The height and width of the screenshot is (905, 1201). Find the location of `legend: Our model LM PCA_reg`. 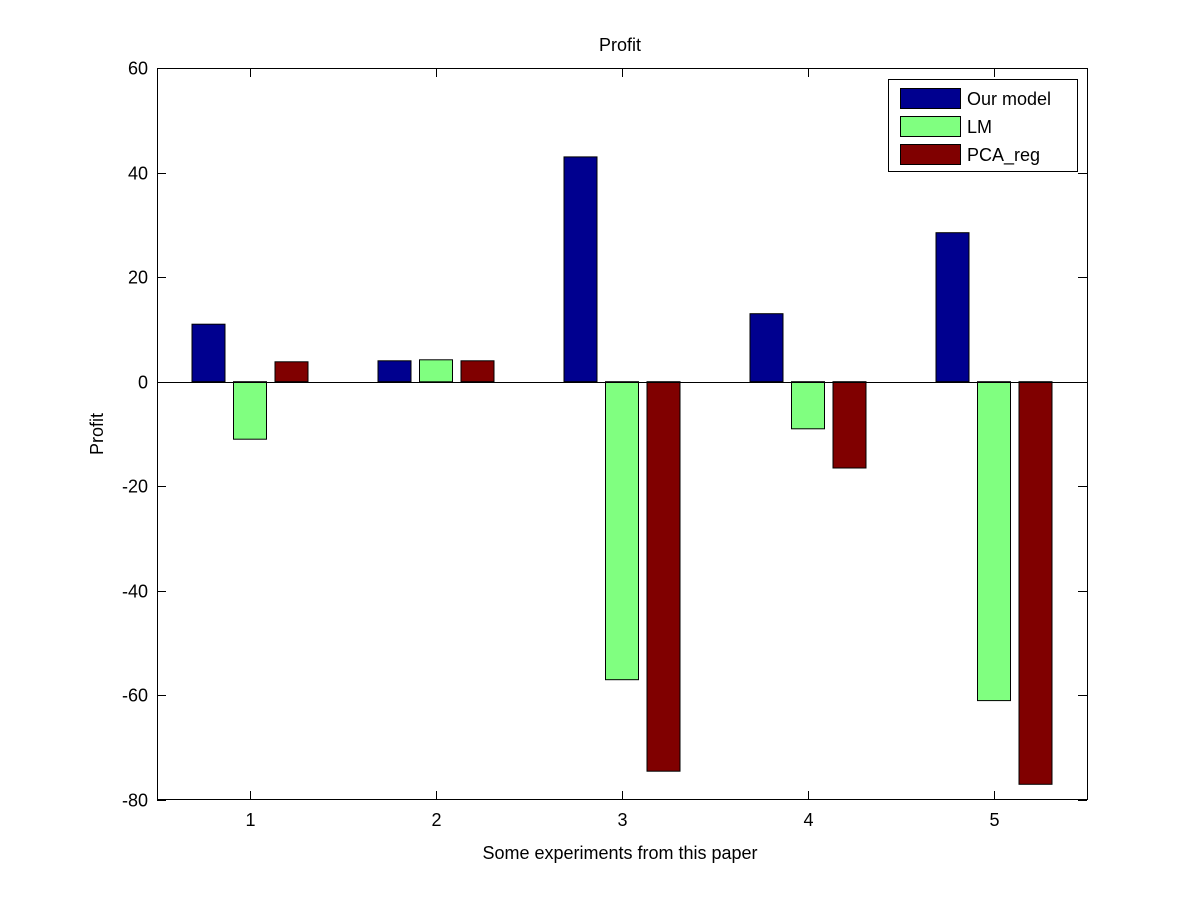

legend: Our model LM PCA_reg is located at coordinates (983, 125).